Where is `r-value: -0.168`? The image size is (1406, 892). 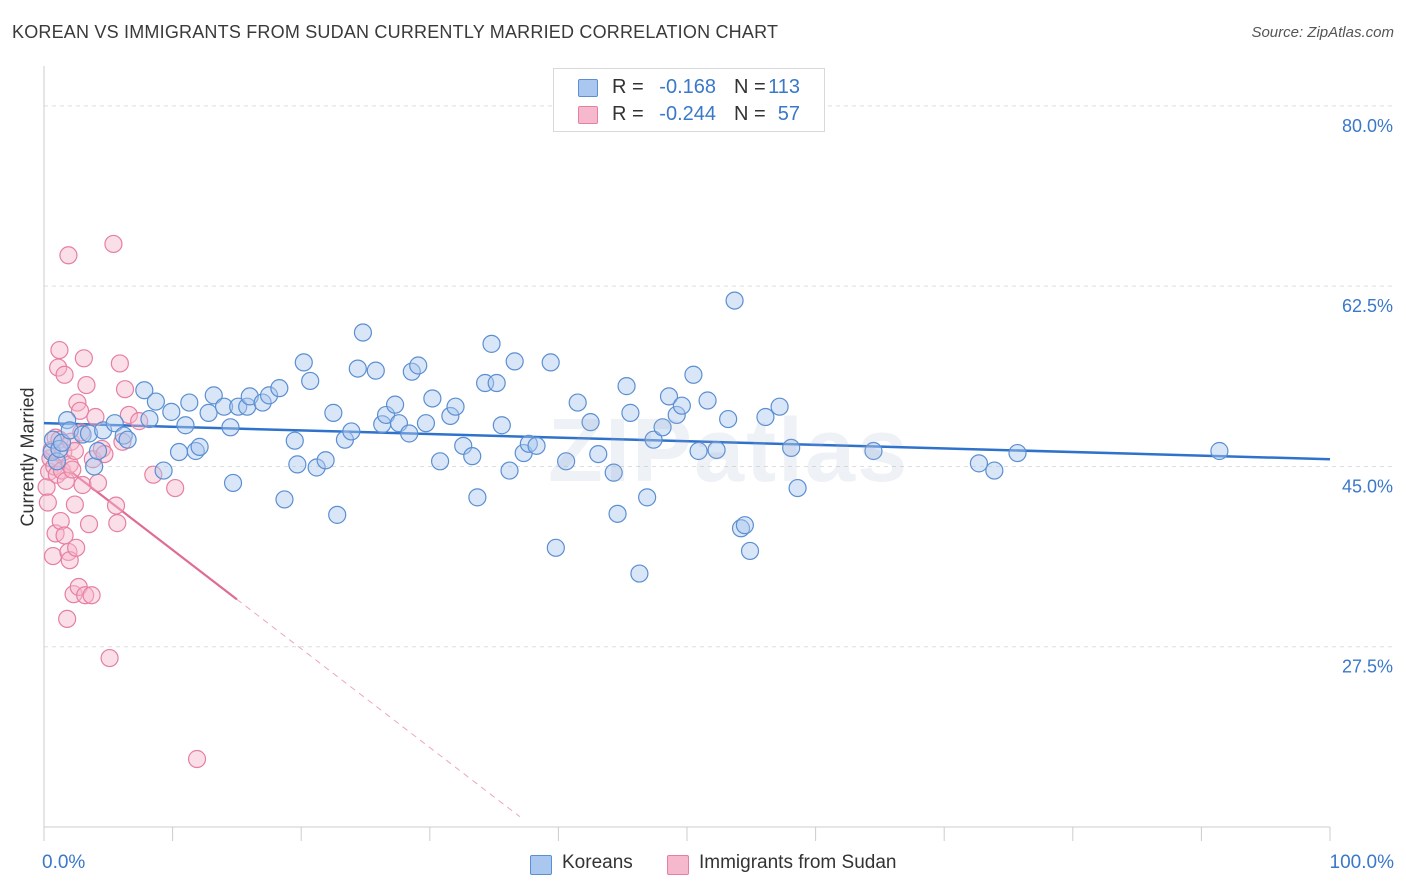 r-value: -0.168 is located at coordinates (687, 87).